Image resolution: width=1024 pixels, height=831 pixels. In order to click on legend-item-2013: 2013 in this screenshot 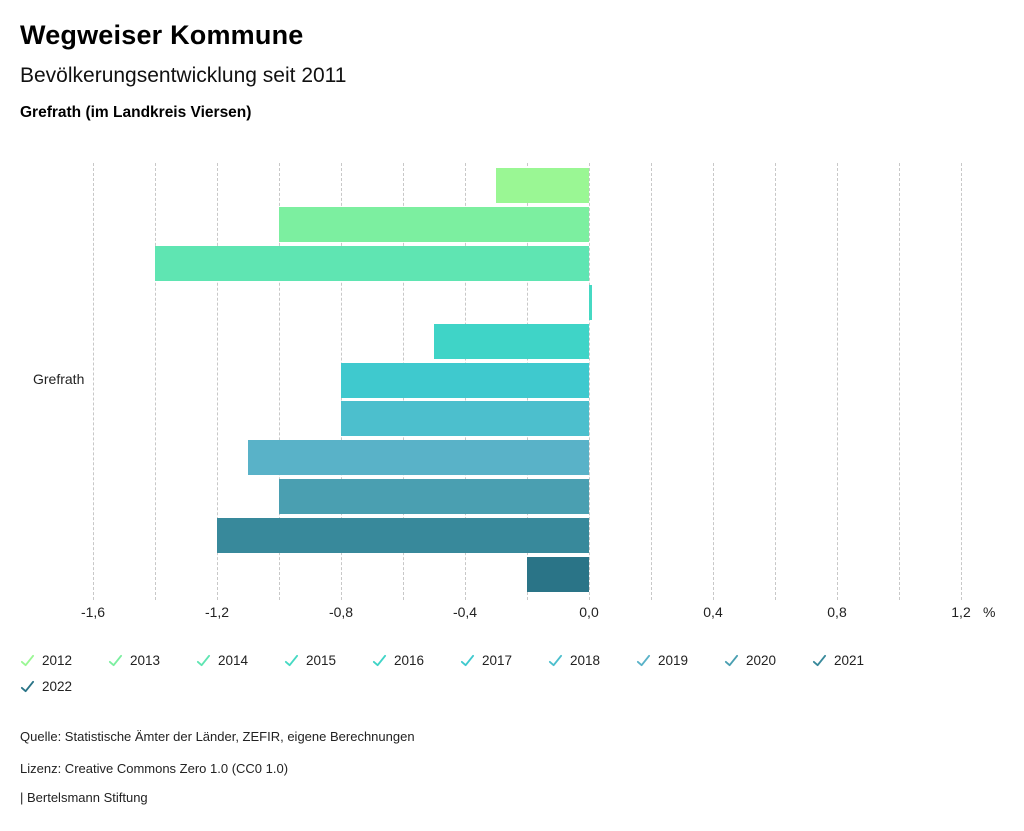, I will do `click(152, 660)`.